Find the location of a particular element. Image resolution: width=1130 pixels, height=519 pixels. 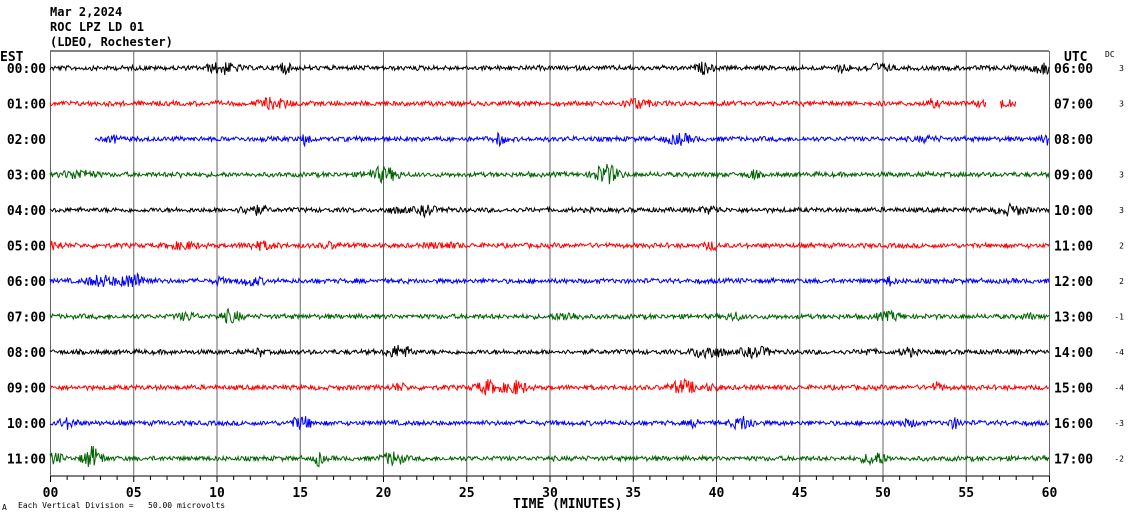

est-row-label: 03:00 is located at coordinates (26, 176).